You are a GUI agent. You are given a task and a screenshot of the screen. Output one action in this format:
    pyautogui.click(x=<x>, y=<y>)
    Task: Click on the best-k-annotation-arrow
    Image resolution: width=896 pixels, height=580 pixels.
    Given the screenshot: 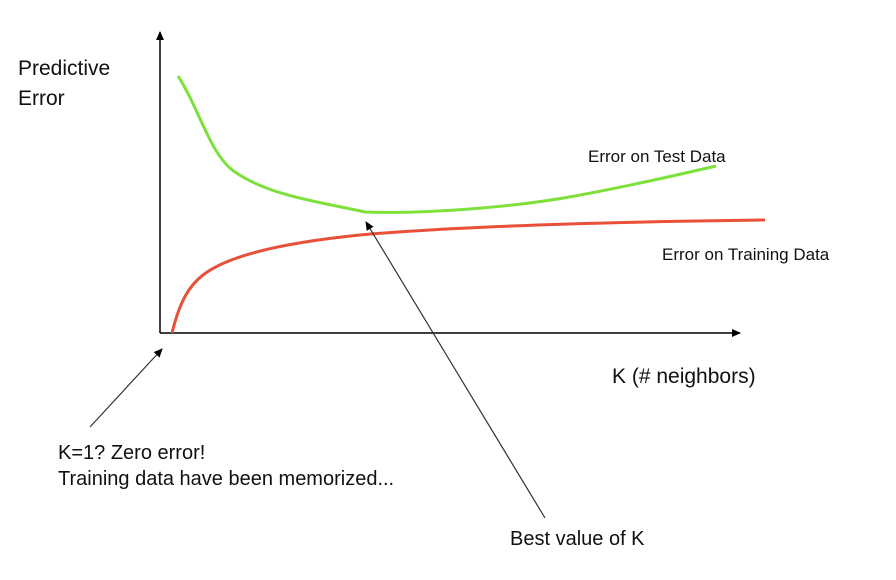 What is the action you would take?
    pyautogui.click(x=455, y=370)
    